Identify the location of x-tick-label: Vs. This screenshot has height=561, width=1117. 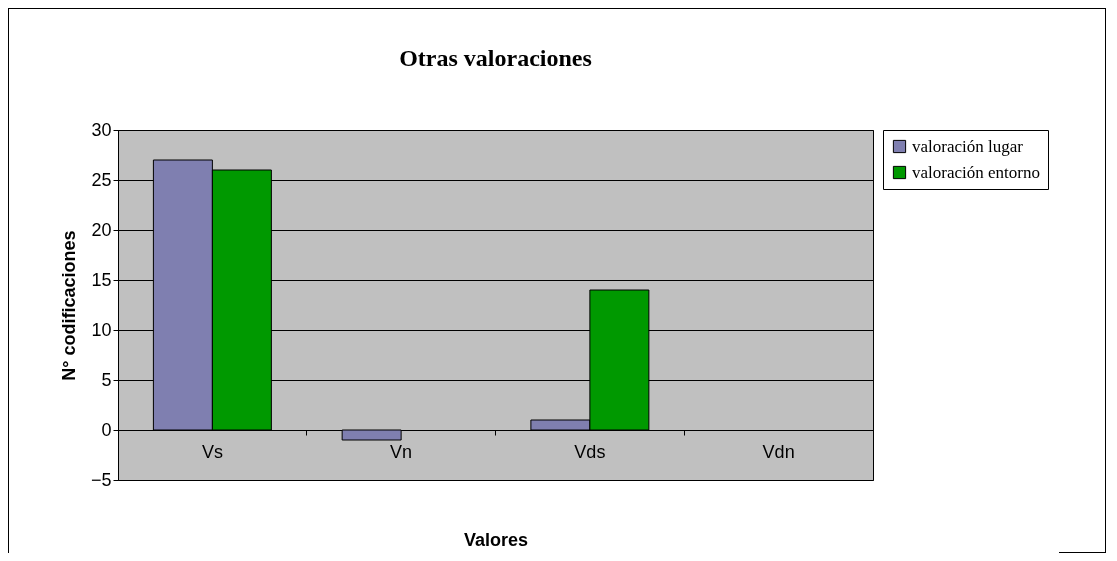
(212, 451).